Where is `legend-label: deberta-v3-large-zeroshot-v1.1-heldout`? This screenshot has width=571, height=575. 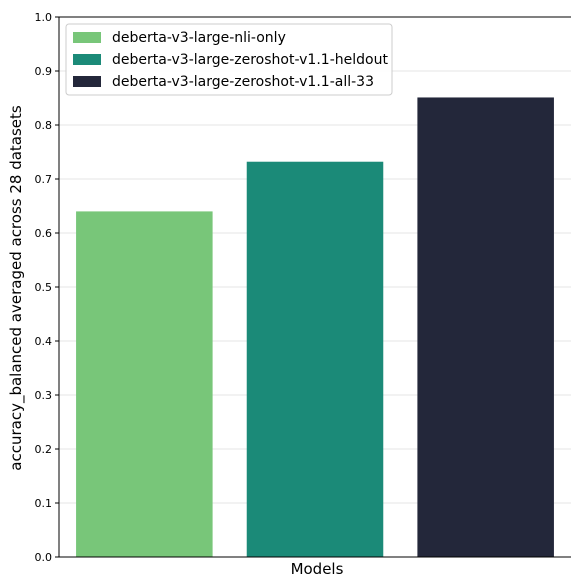
legend-label: deberta-v3-large-zeroshot-v1.1-heldout is located at coordinates (250, 60).